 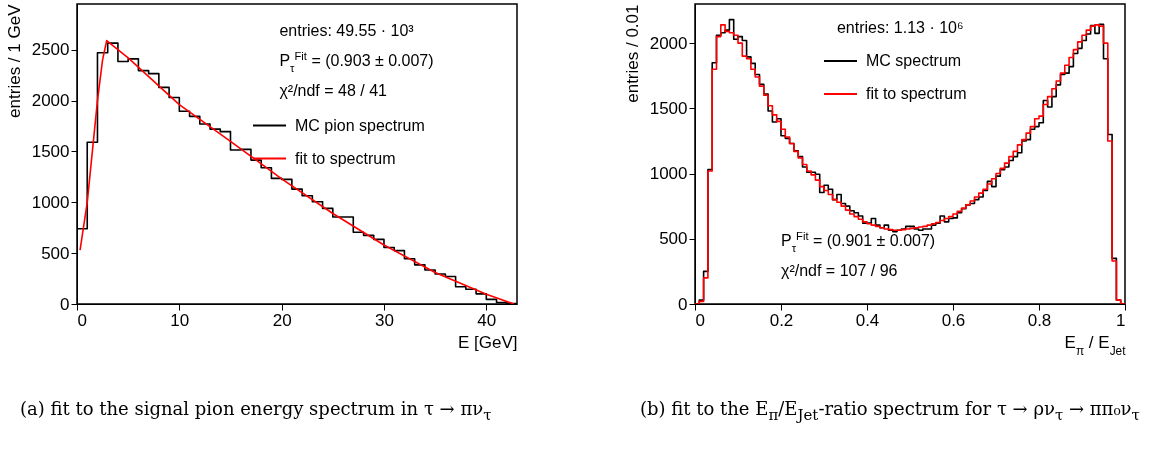 I want to click on x-tick-label: 40, so click(x=487, y=320).